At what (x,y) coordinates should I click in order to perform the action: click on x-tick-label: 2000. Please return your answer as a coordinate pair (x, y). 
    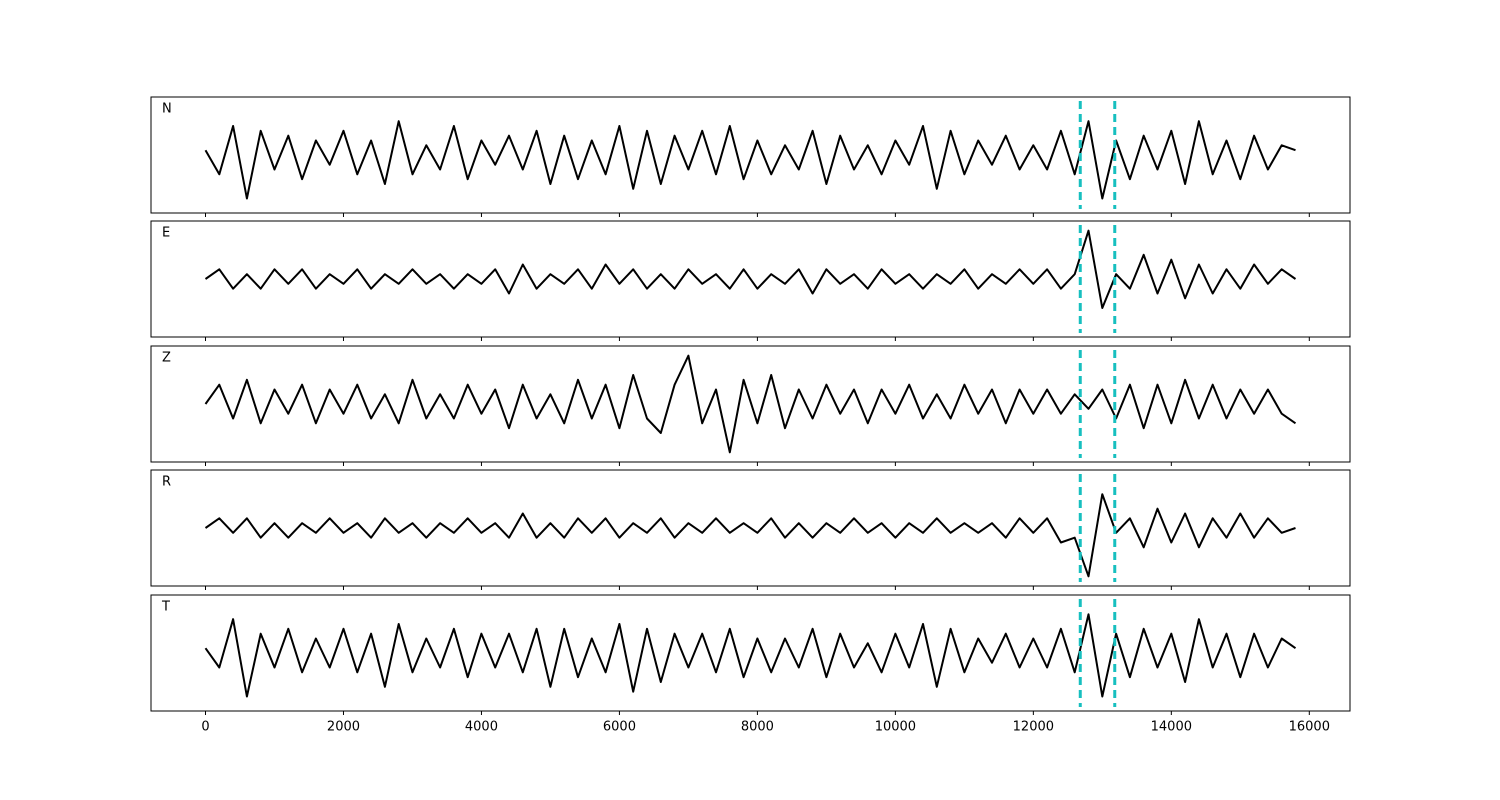
    Looking at the image, I should click on (343, 727).